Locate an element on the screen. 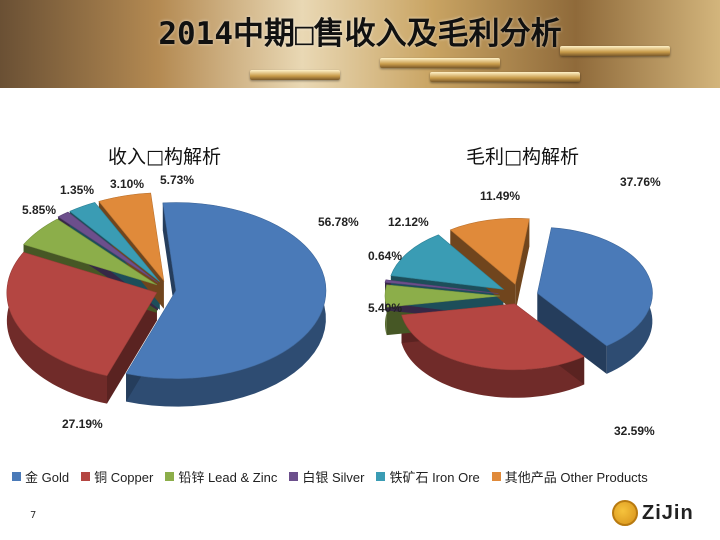 This screenshot has width=720, height=540. legend-item: 其他产品 Other Products is located at coordinates (569, 476).